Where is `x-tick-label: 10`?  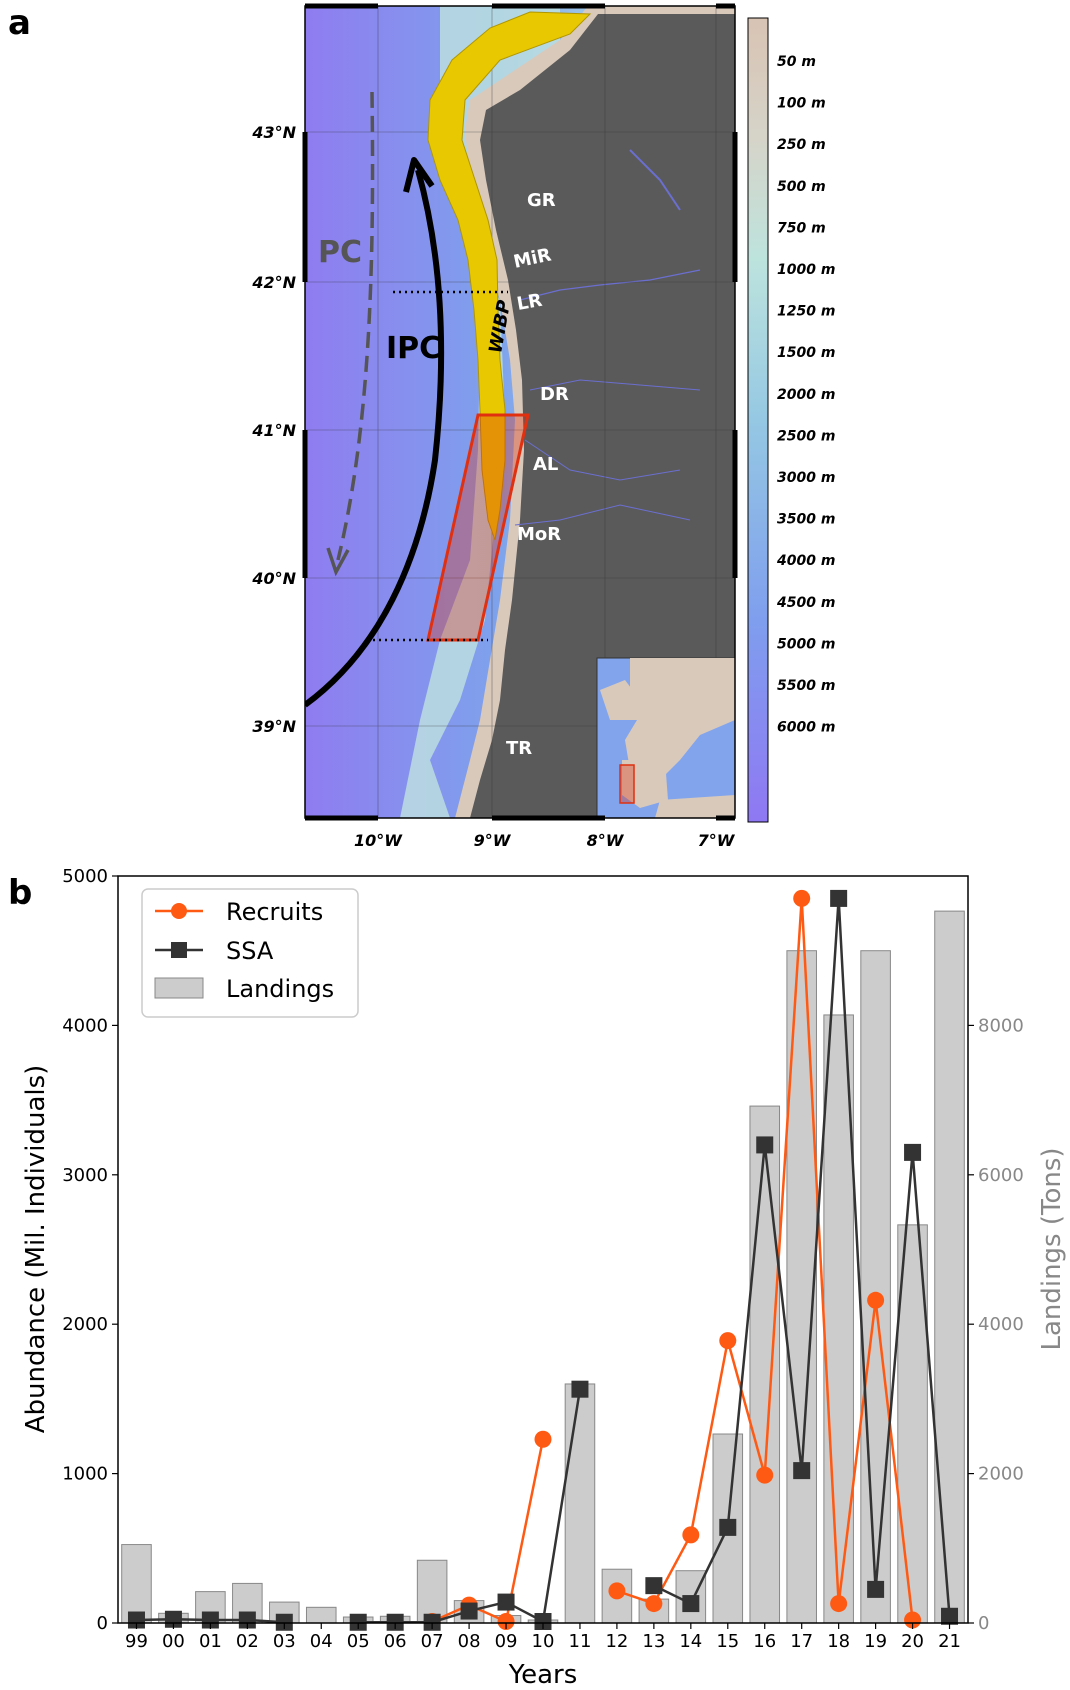 x-tick-label: 10 is located at coordinates (543, 1641).